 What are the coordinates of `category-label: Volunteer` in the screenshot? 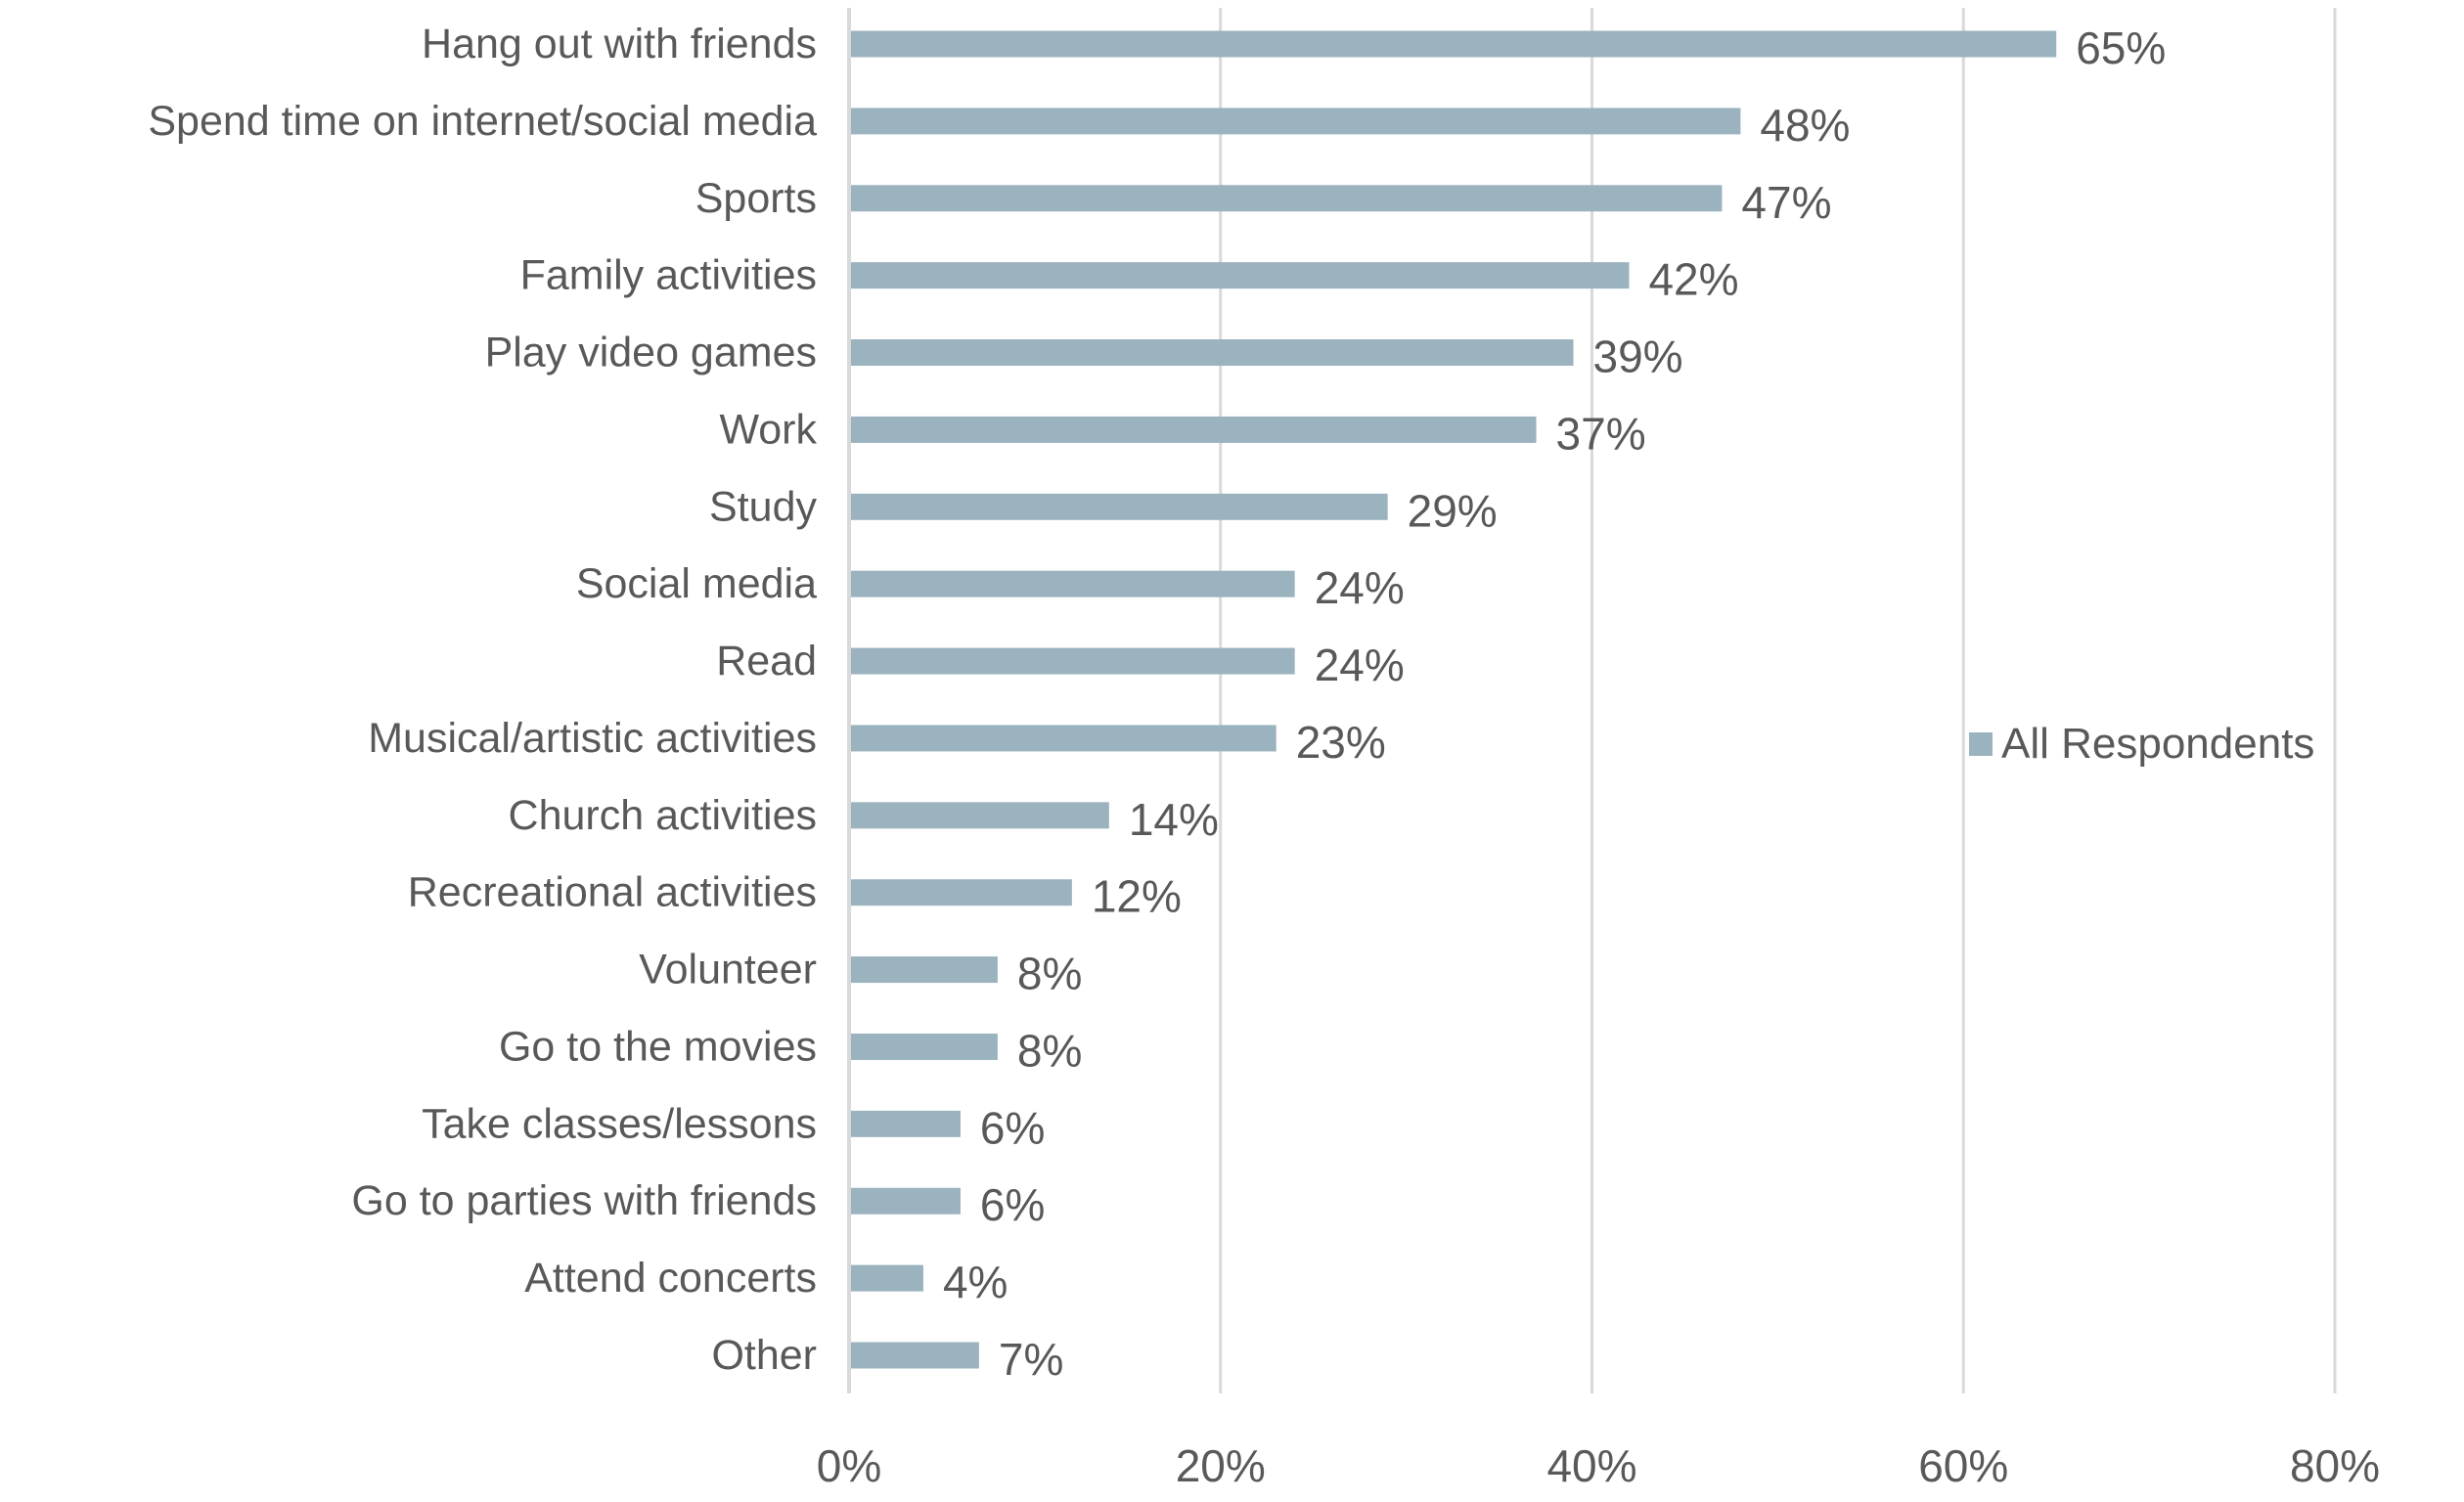 It's located at (728, 970).